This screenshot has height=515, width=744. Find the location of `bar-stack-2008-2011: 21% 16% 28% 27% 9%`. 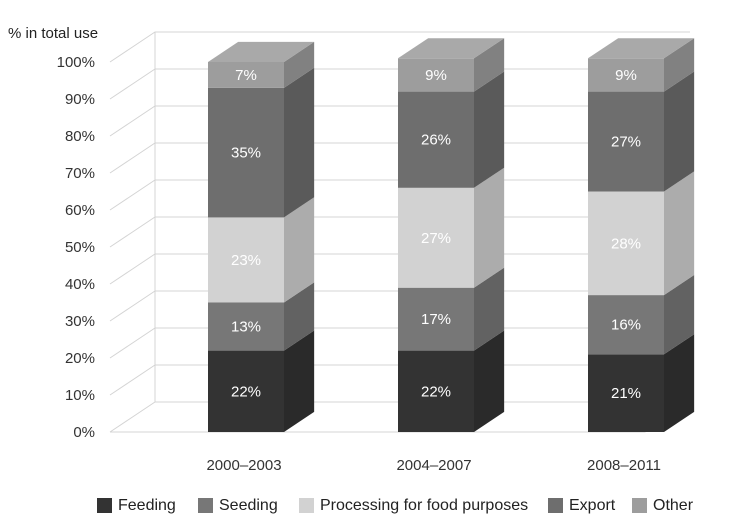

bar-stack-2008-2011: 21% 16% 28% 27% 9% is located at coordinates (641, 235).